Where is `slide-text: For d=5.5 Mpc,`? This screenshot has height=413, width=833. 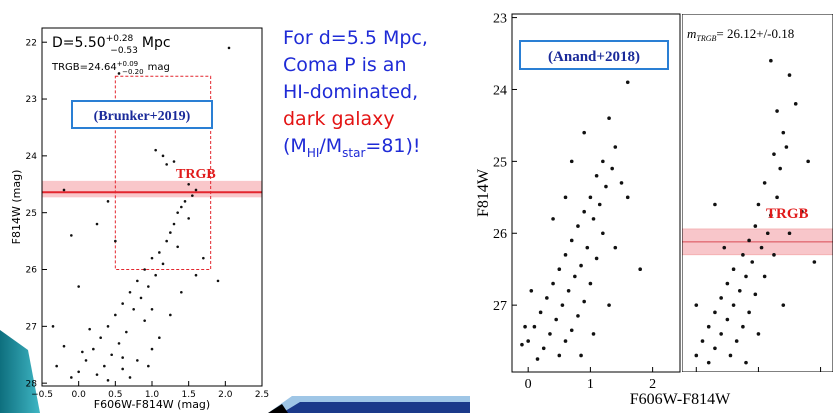
slide-text: For d=5.5 Mpc, is located at coordinates (355, 38).